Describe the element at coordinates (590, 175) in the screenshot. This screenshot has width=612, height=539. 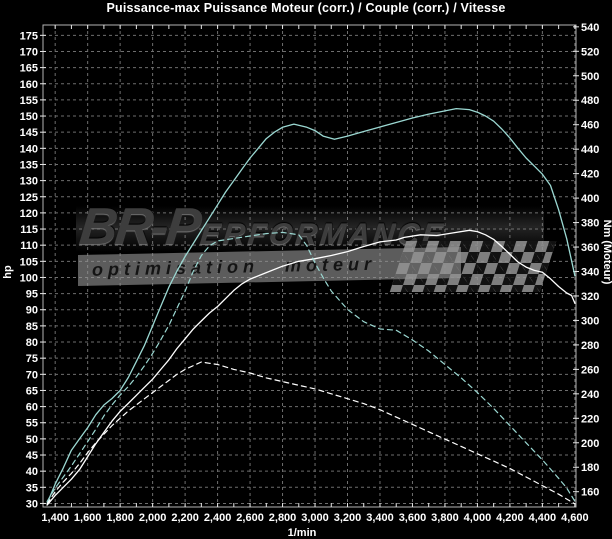
I see `y-right-tick-label: 420` at that location.